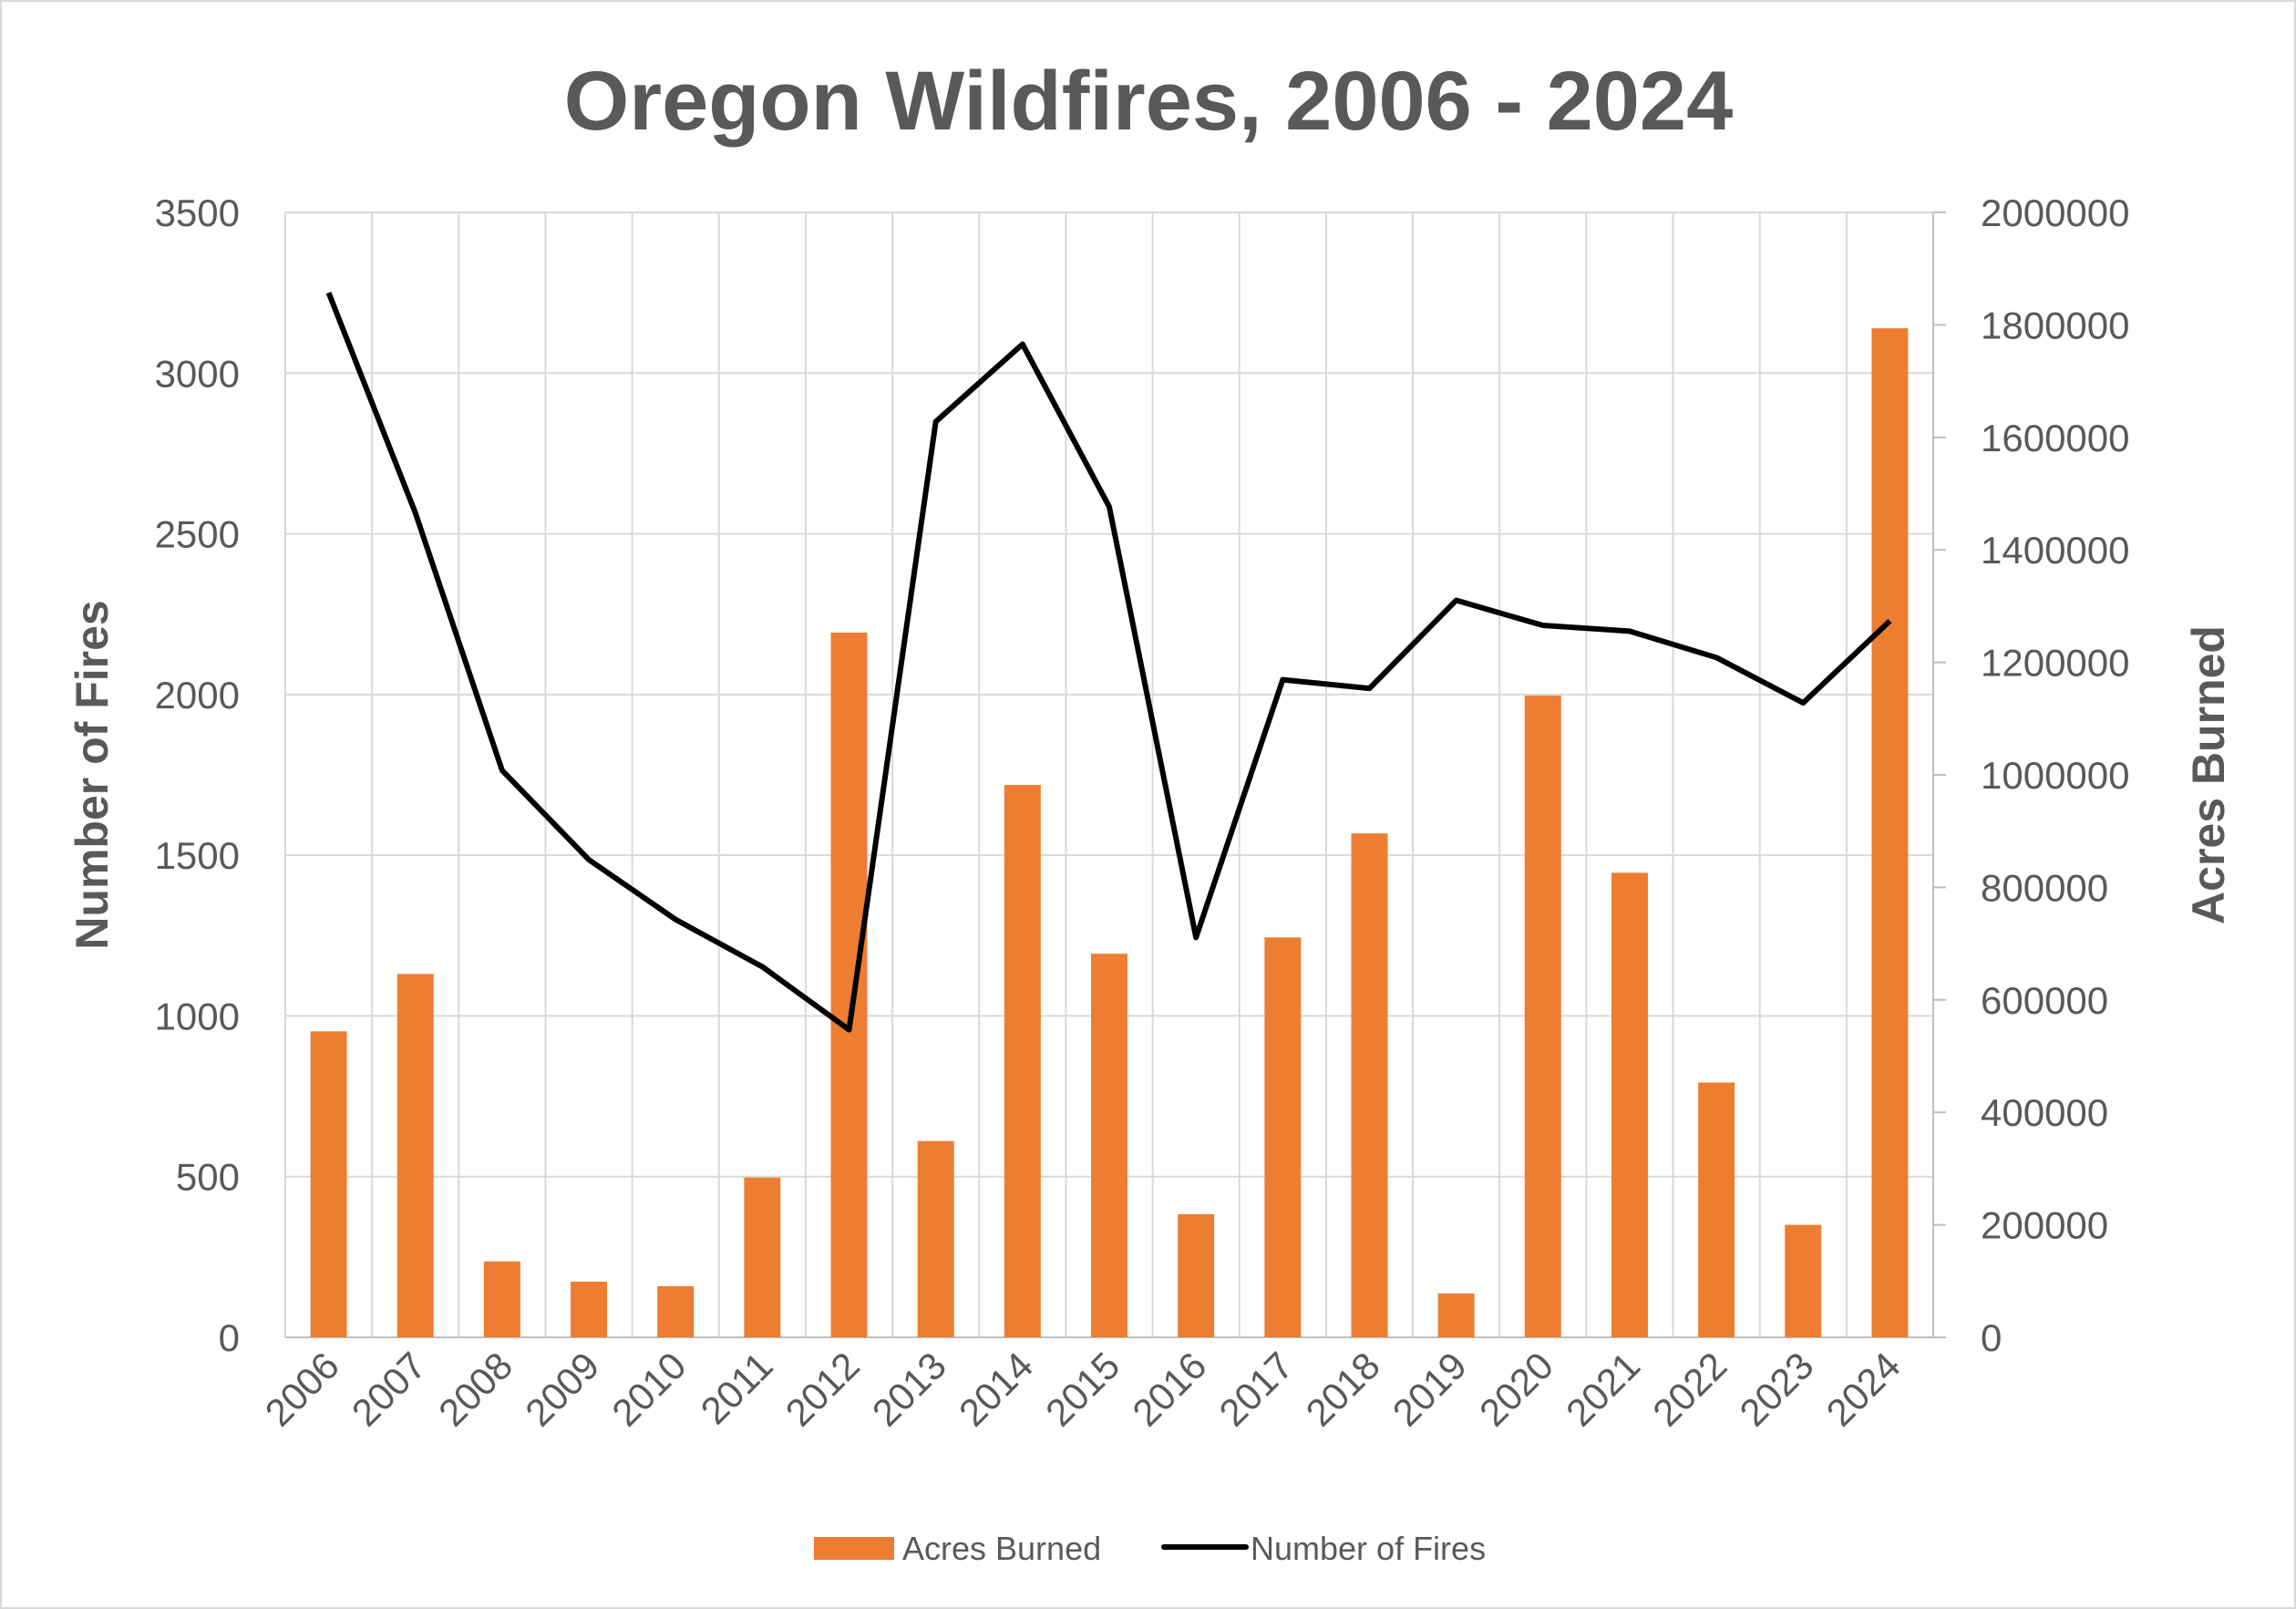 Image resolution: width=2296 pixels, height=1609 pixels. Describe the element at coordinates (1283, 1137) in the screenshot. I see `bar-2017` at that location.